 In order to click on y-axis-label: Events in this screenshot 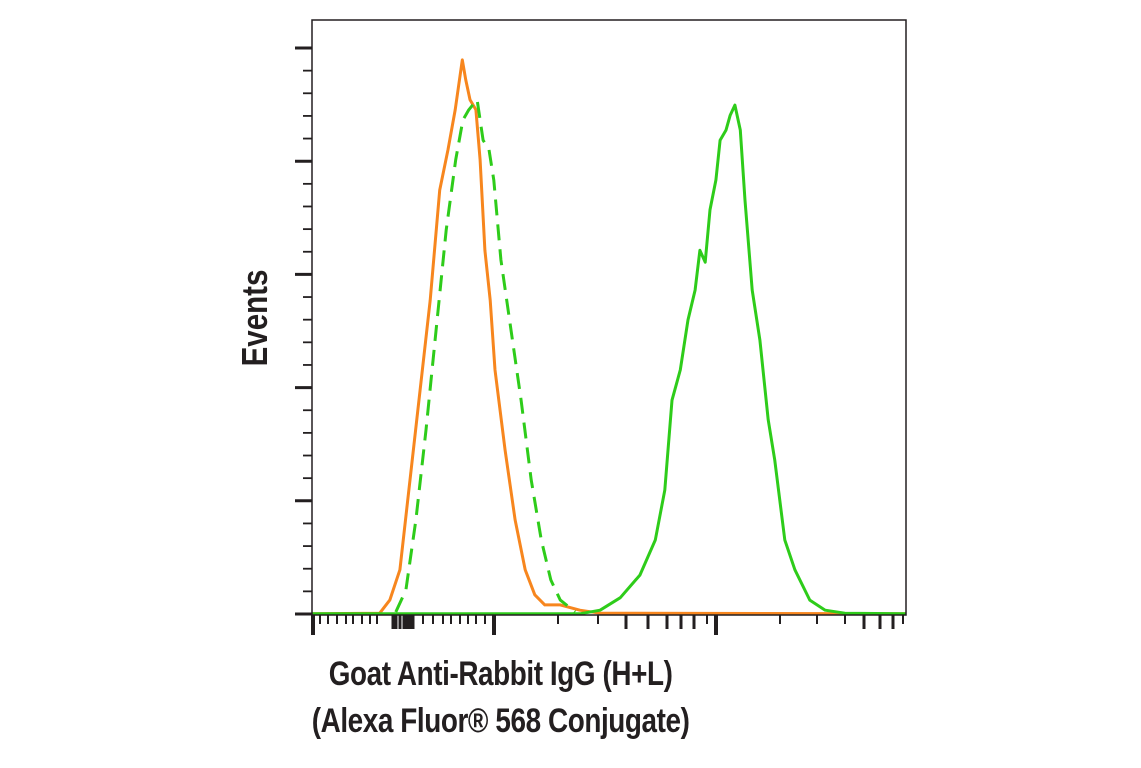, I will do `click(254, 318)`.